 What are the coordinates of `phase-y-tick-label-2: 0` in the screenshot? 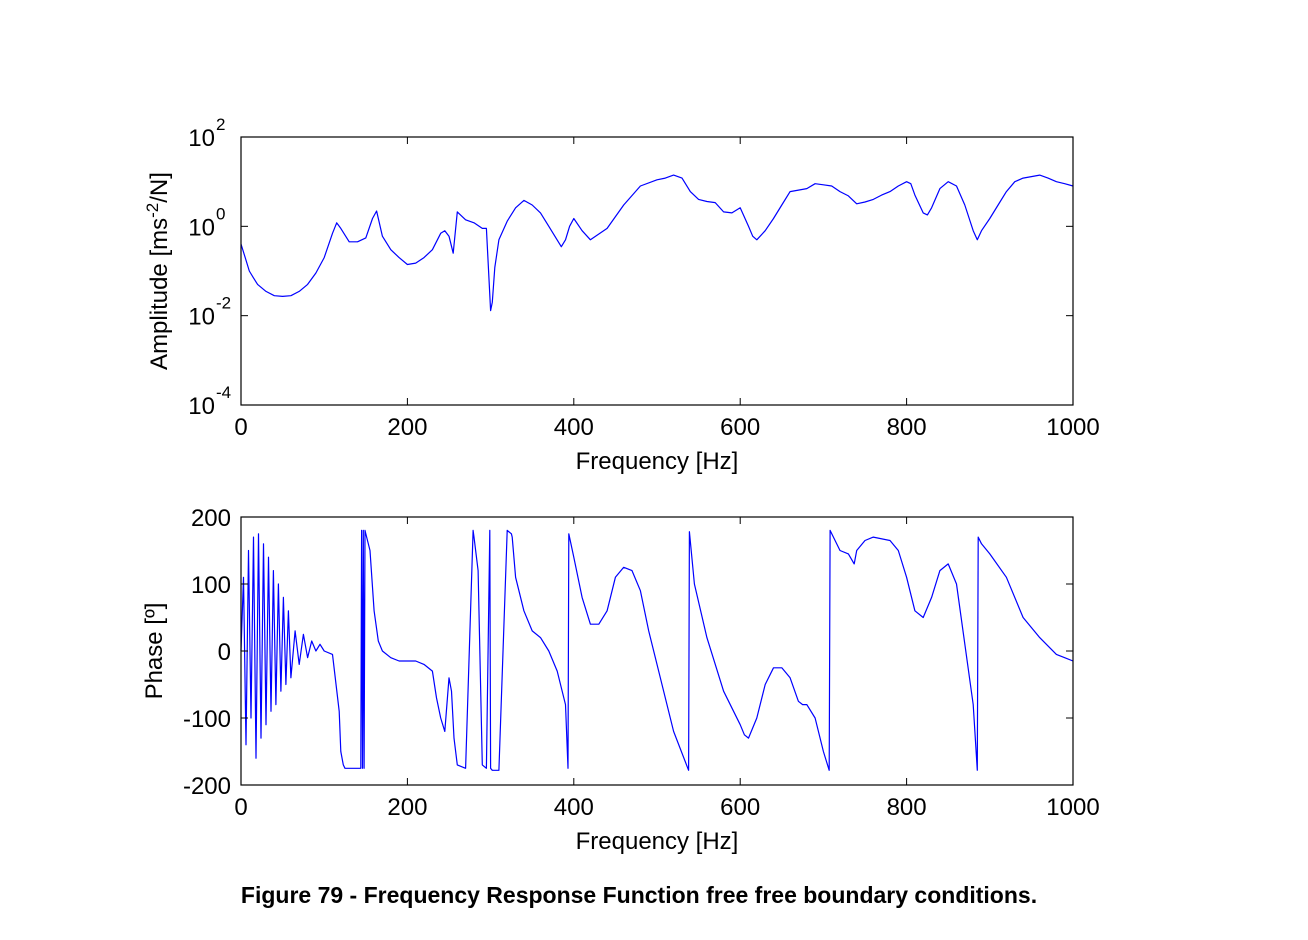 It's located at (224, 652).